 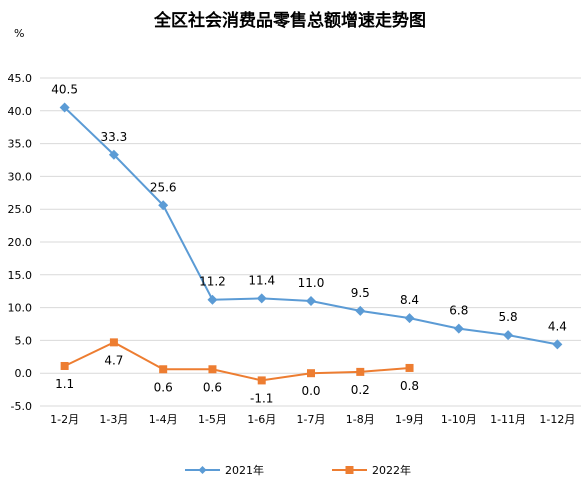 What do you see at coordinates (20, 308) in the screenshot?
I see `y-tick-label: 10.0` at bounding box center [20, 308].